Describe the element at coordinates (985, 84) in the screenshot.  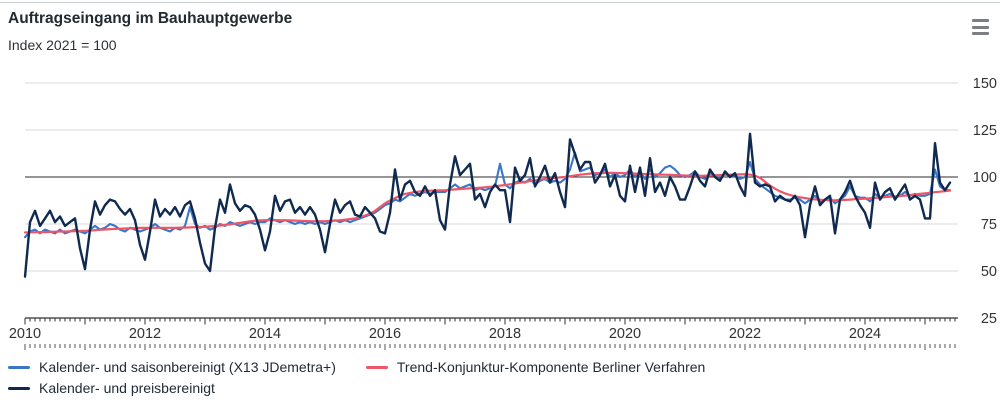
I see `y-axis-label: 150` at that location.